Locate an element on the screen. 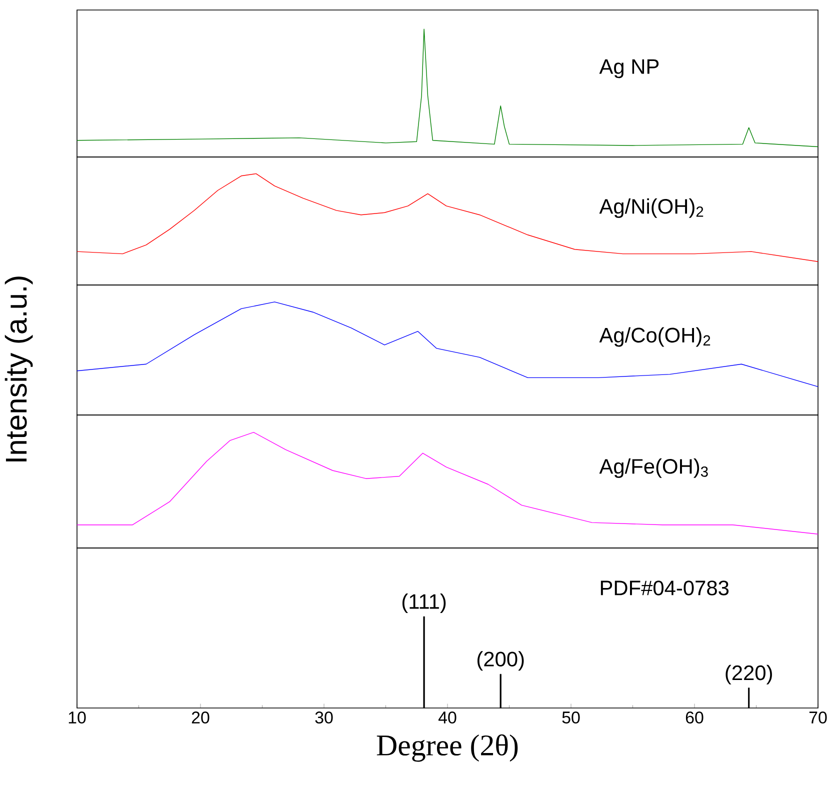  x-tick-label: 50 is located at coordinates (571, 718).